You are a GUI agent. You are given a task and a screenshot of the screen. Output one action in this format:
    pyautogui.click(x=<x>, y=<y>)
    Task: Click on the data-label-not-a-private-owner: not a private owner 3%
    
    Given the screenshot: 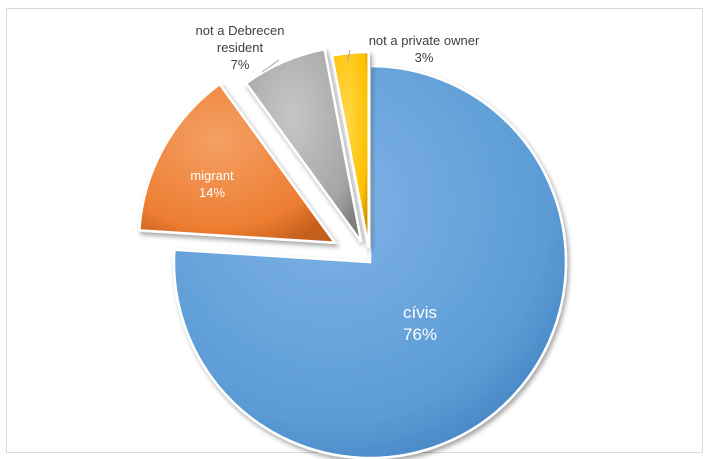 What is the action you would take?
    pyautogui.click(x=424, y=49)
    